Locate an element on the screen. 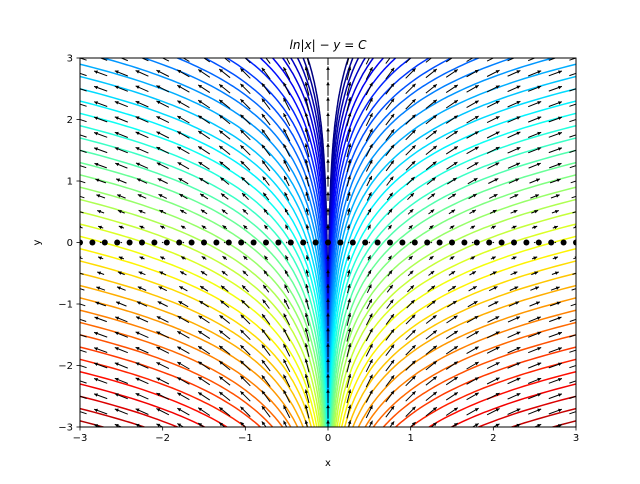 This screenshot has height=484, width=640. x-axis-label: x is located at coordinates (328, 463).